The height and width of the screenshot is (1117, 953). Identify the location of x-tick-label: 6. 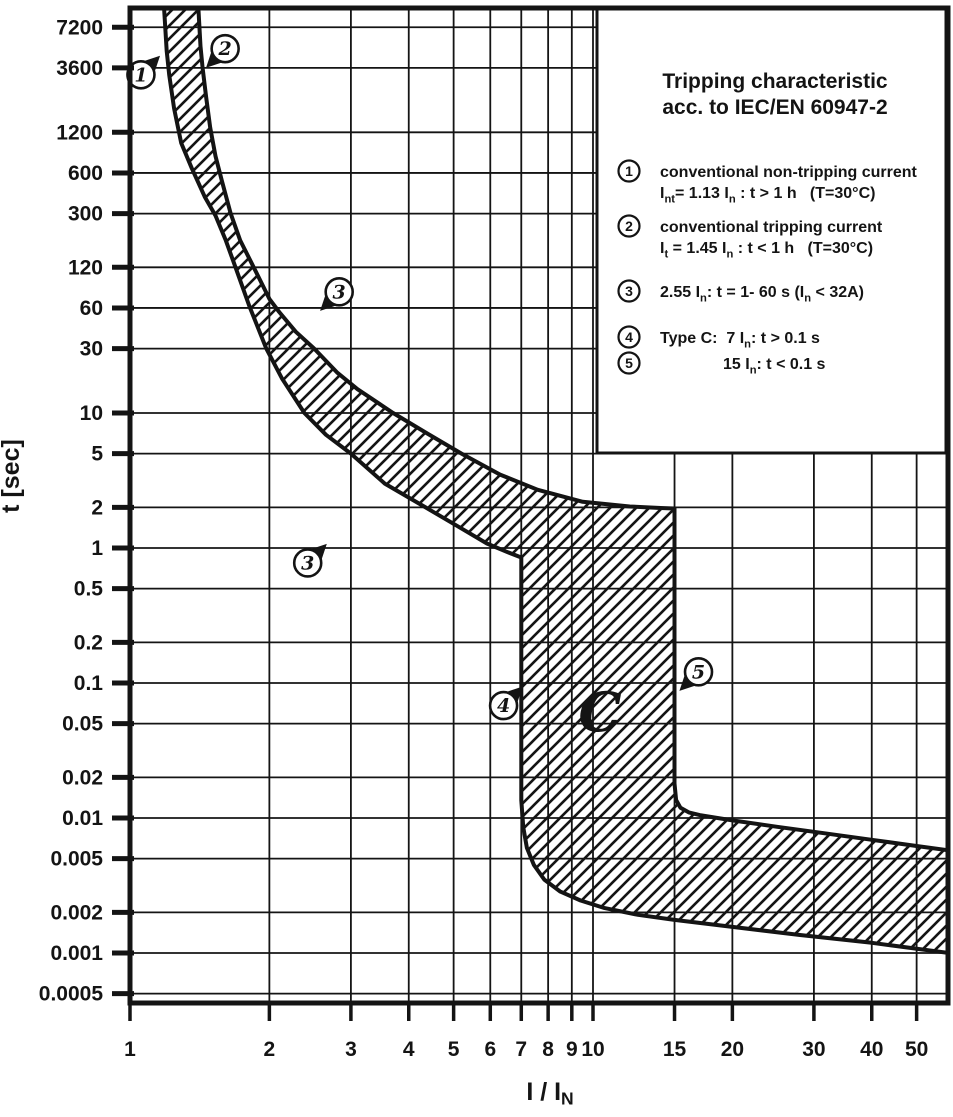
(490, 1049).